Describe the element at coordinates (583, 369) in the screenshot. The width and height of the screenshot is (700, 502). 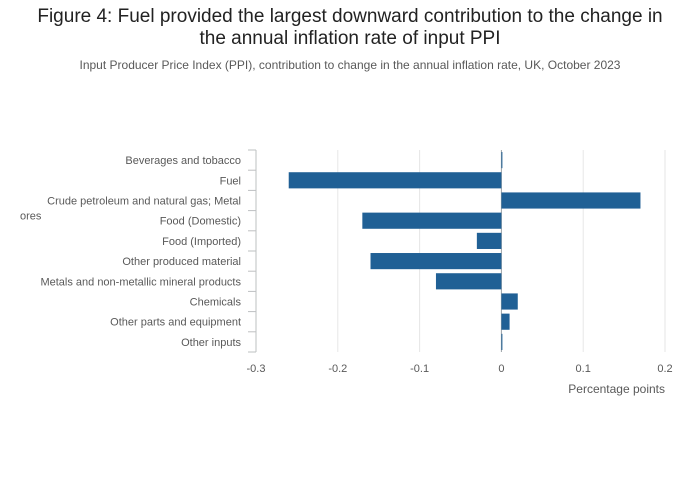
I see `x-tick-label: 0.1` at that location.